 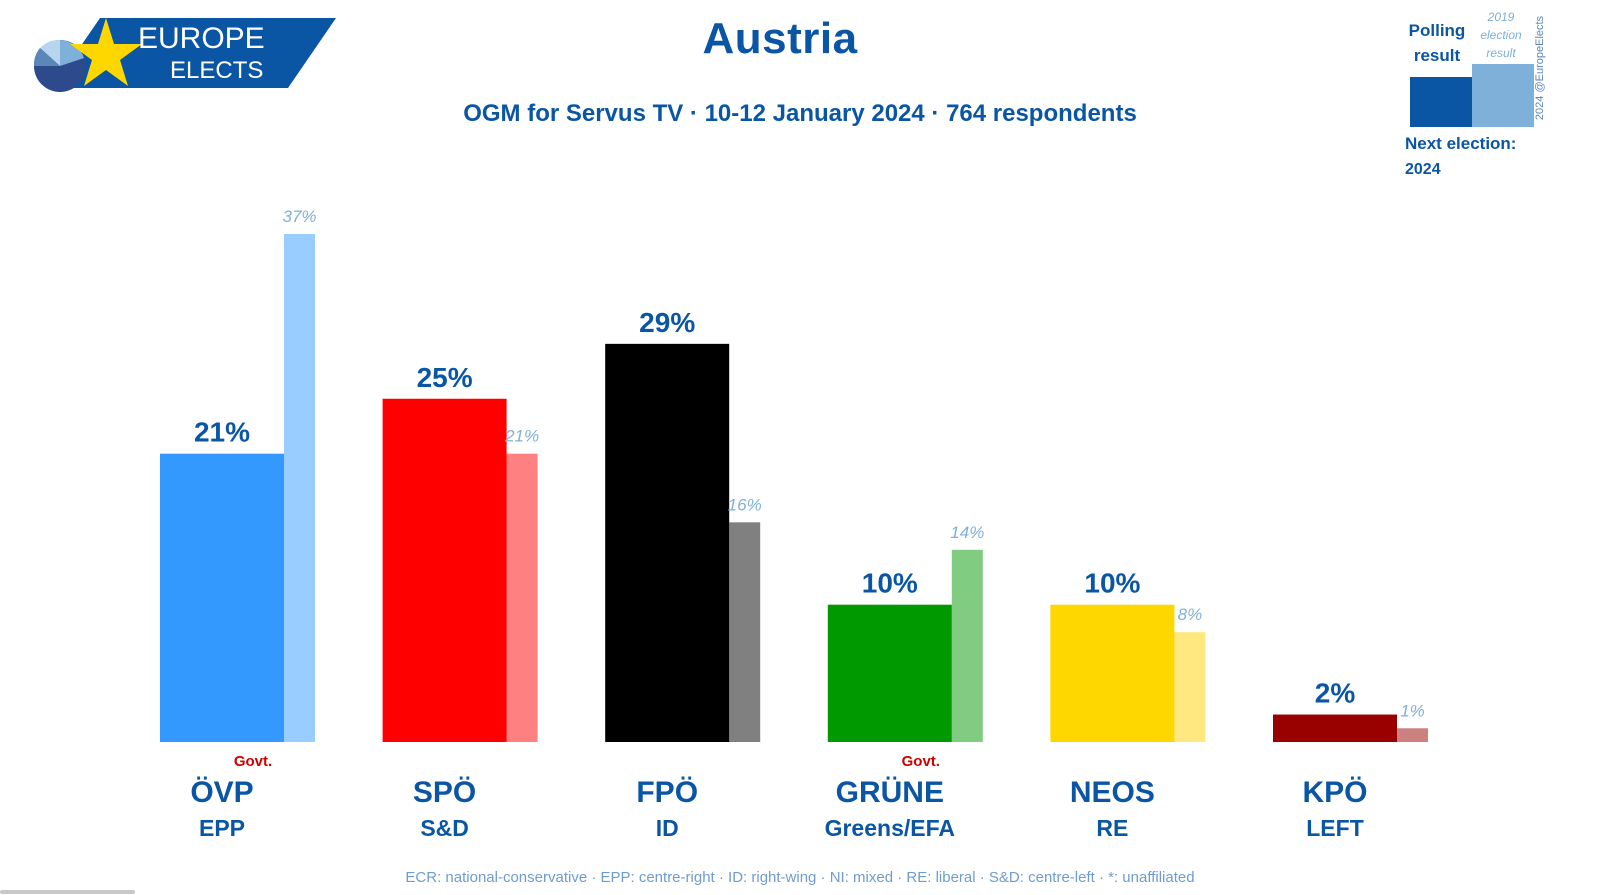 I want to click on next-election-label: Next election:, so click(x=1461, y=143).